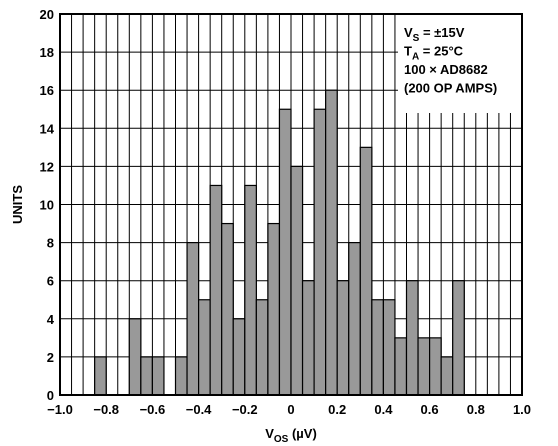 This screenshot has height=446, width=558. What do you see at coordinates (383, 409) in the screenshot?
I see `x-tick-label: 0.4` at bounding box center [383, 409].